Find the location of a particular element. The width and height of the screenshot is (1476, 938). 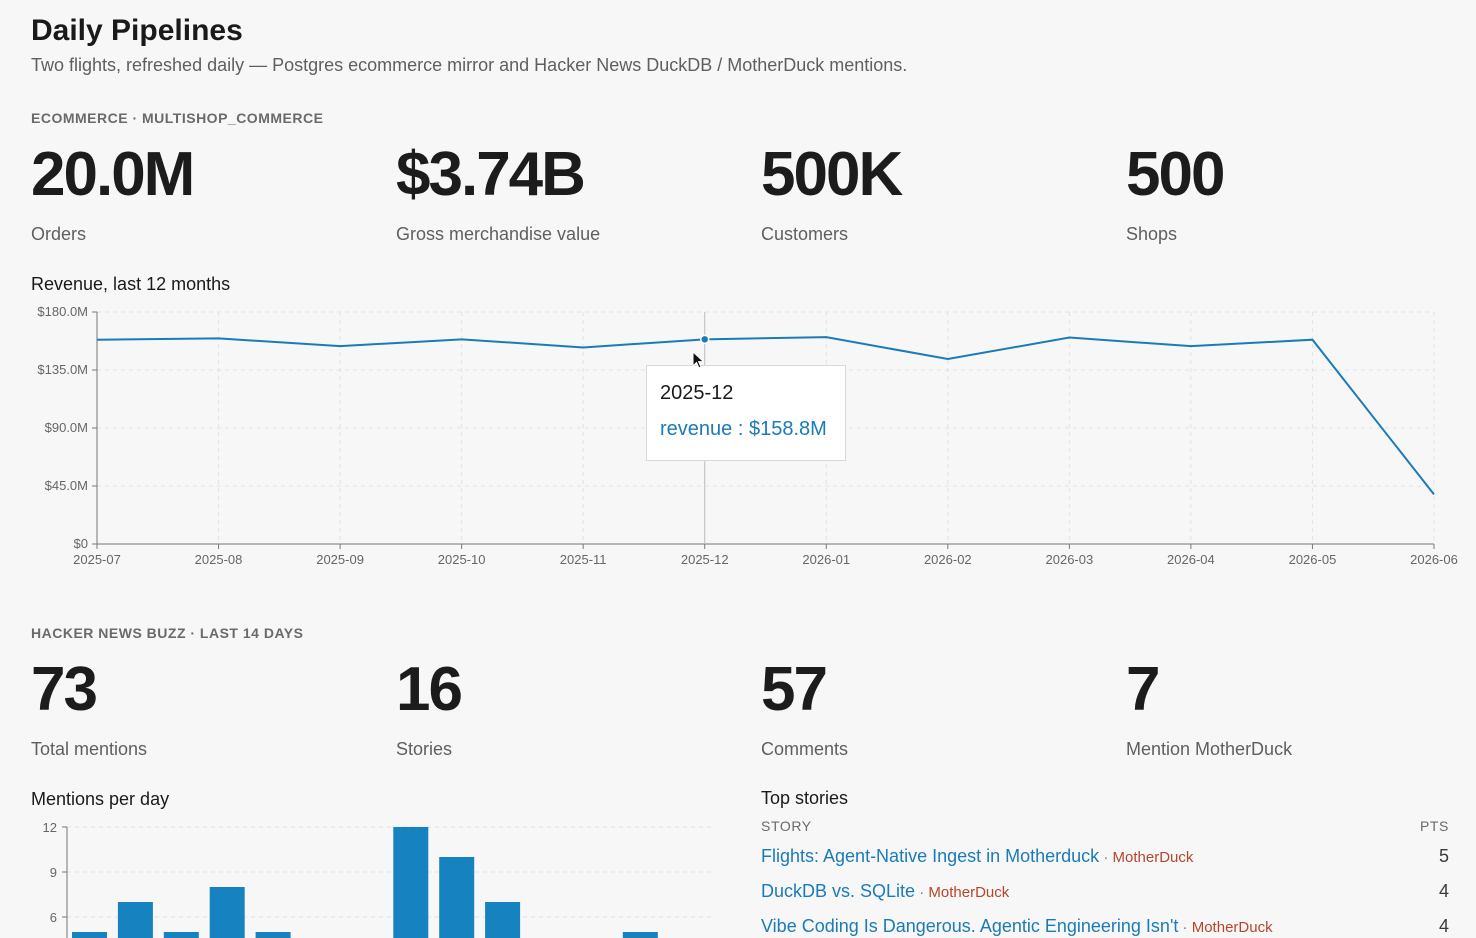

x-tick-label: 2025-09 is located at coordinates (340, 559).